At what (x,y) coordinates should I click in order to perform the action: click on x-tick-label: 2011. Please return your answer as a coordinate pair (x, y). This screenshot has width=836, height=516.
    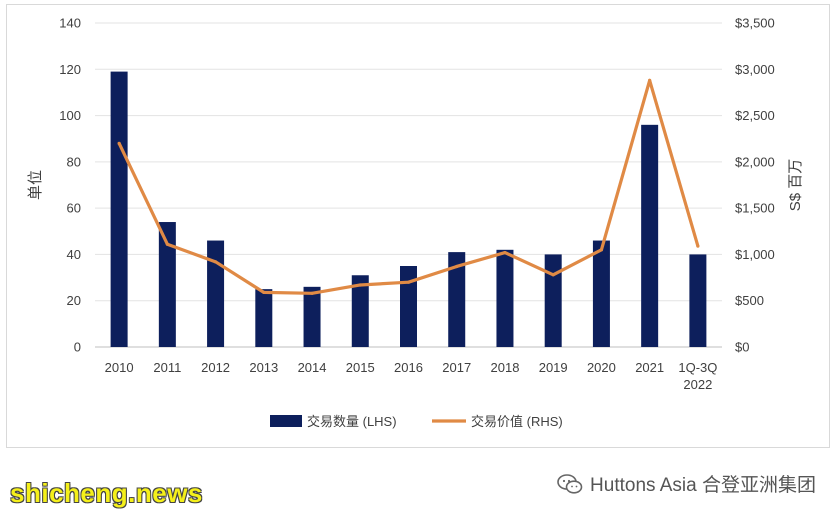
    Looking at the image, I should click on (167, 367).